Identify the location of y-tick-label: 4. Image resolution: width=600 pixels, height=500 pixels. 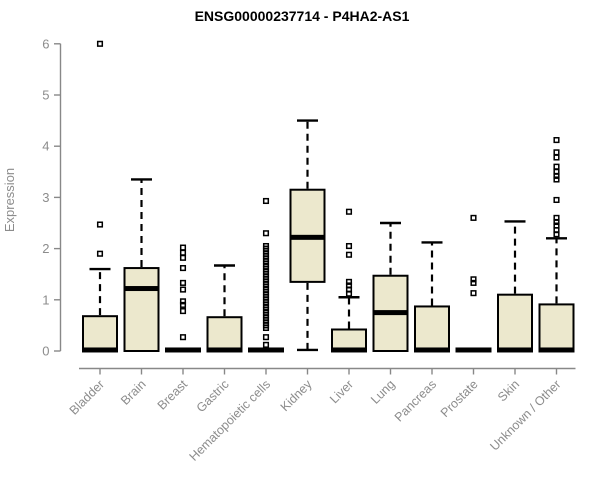
(45, 146).